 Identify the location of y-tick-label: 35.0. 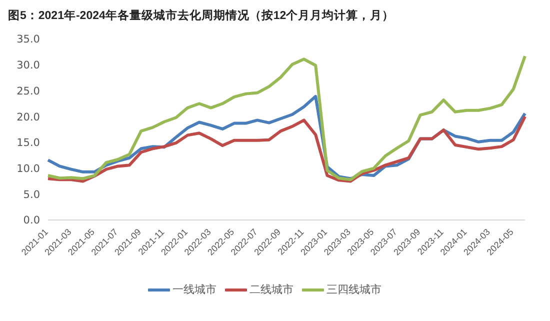
(28, 40).